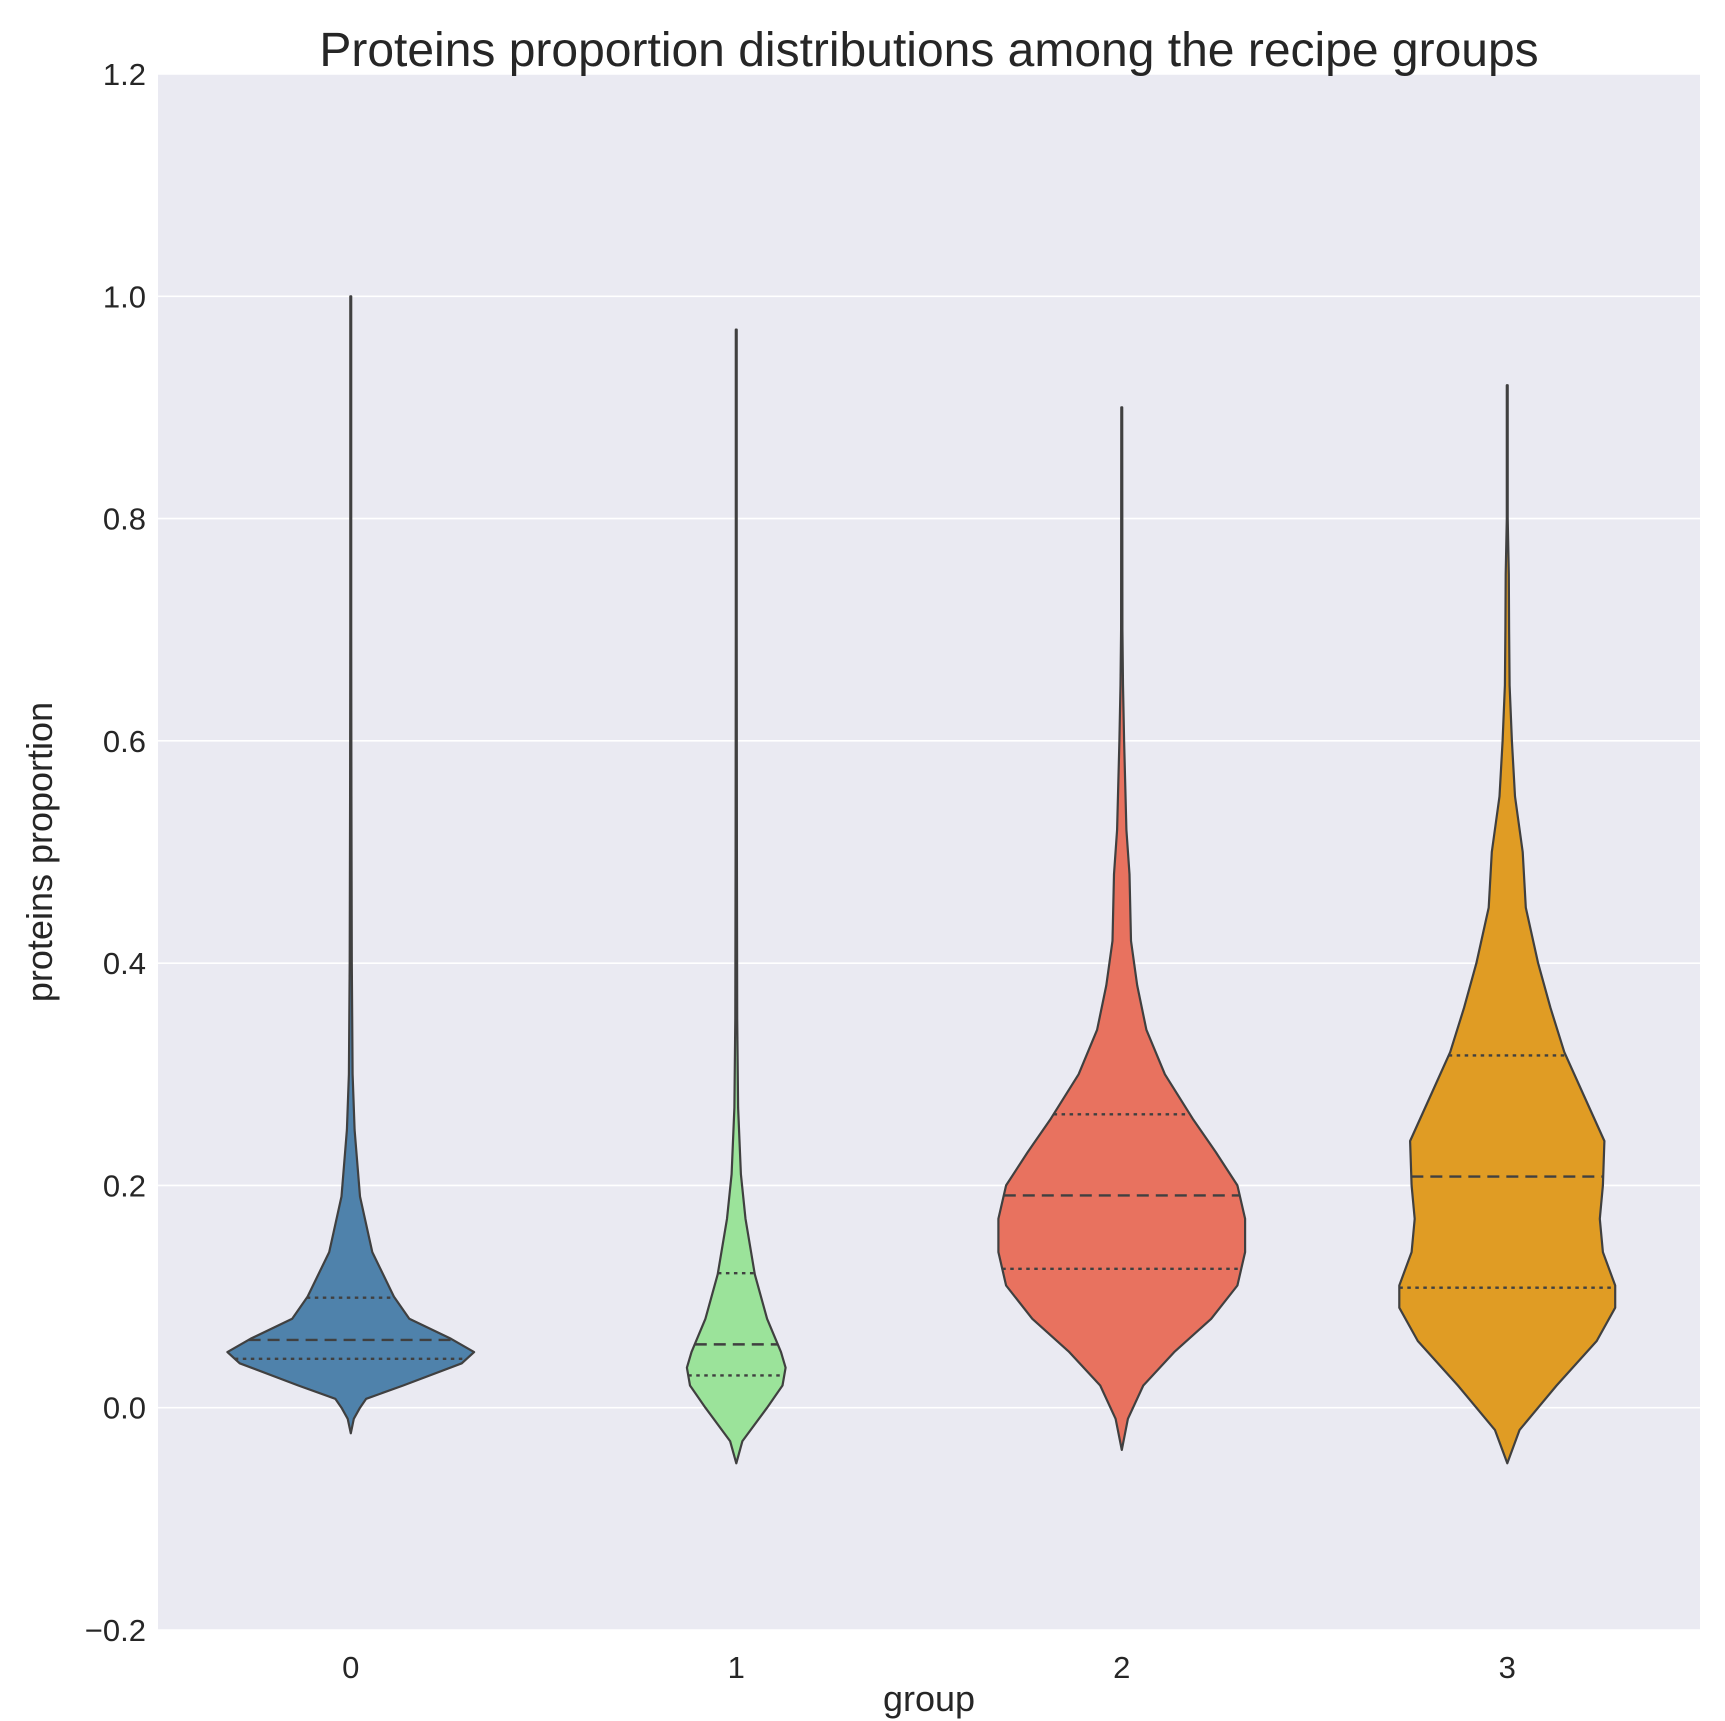 This screenshot has height=1721, width=1725. What do you see at coordinates (115, 1630) in the screenshot?
I see `y-tick-label: −0.2` at bounding box center [115, 1630].